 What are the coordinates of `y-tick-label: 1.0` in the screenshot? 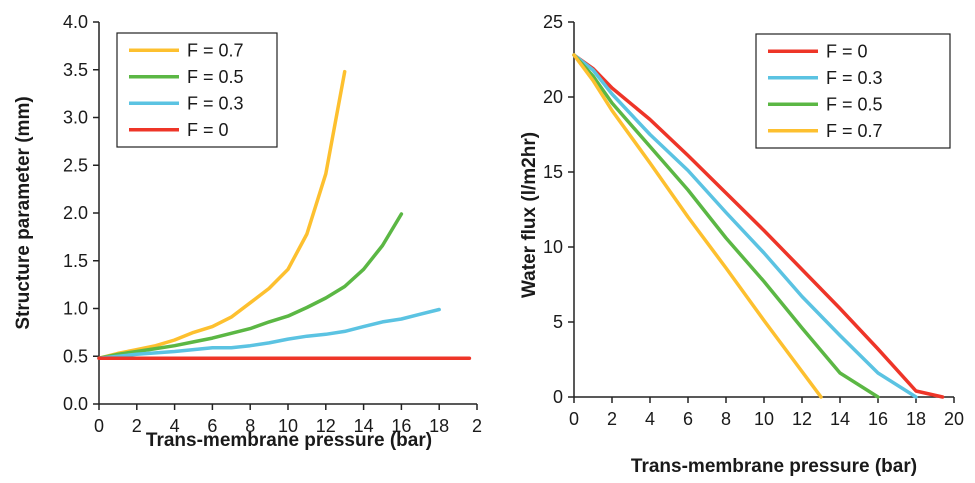 It's located at (75, 309).